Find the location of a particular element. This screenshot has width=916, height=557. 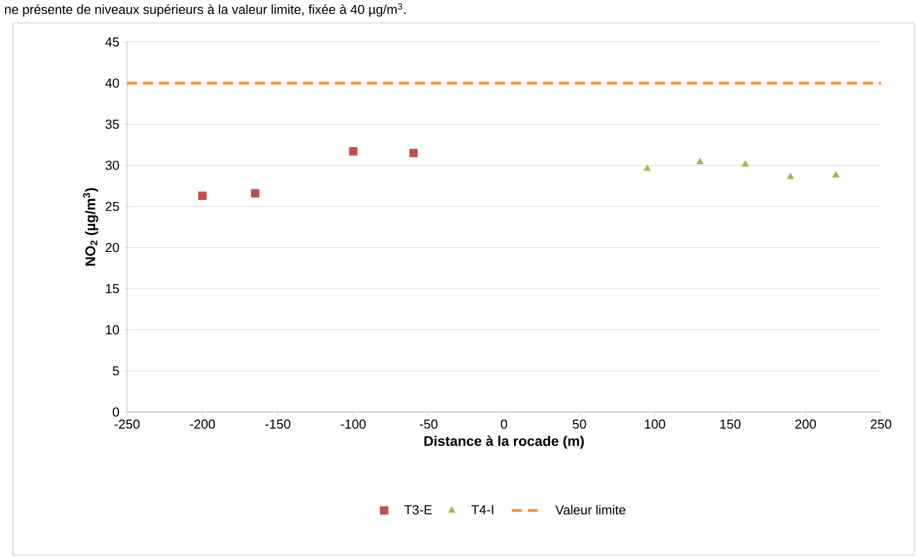

x-tick-label: -50 is located at coordinates (429, 424).